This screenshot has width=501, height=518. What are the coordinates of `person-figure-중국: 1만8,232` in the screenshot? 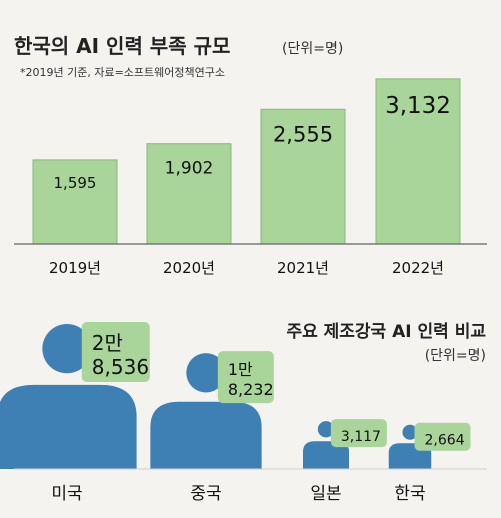 It's located at (212, 410).